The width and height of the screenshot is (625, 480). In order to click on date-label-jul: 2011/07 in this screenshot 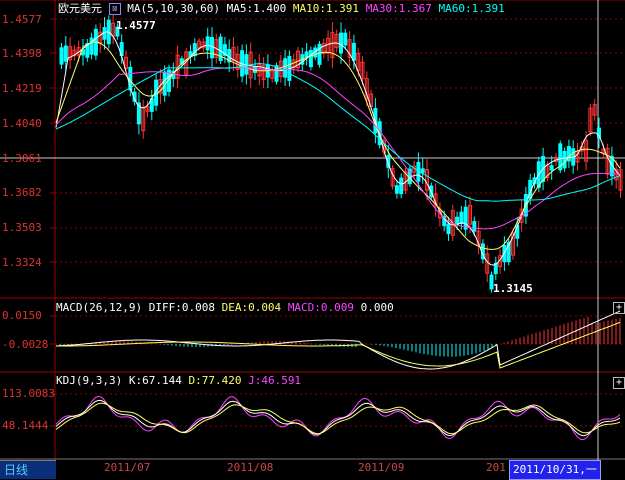, I will do `click(127, 467)`.